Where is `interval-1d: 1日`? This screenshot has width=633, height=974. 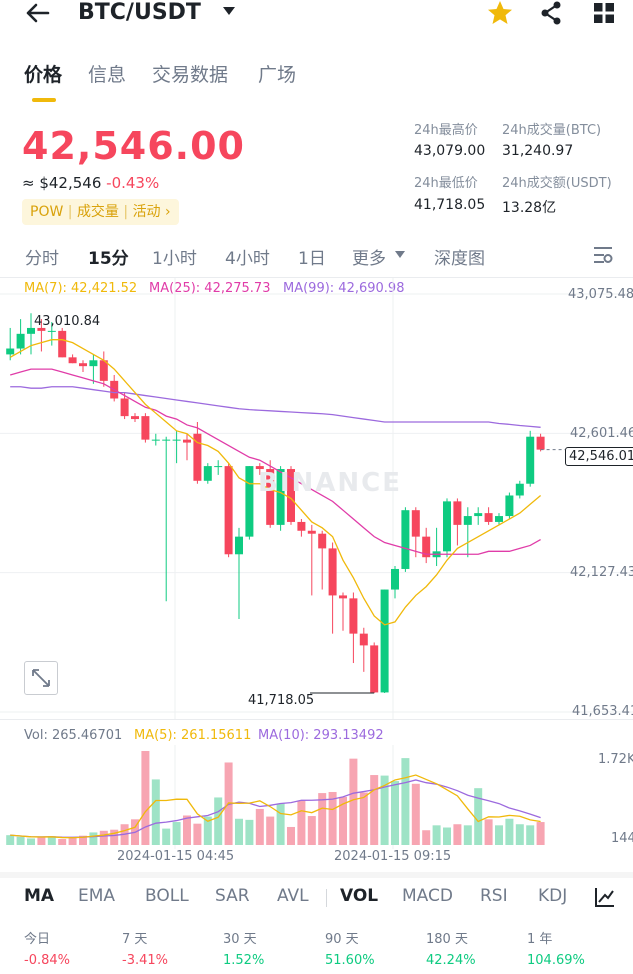 interval-1d: 1日 is located at coordinates (312, 259).